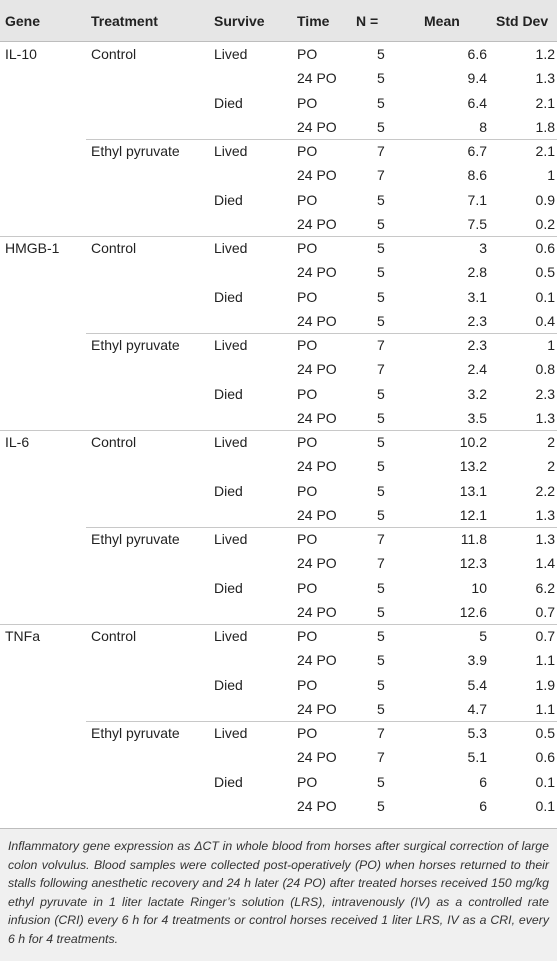 The image size is (557, 961). What do you see at coordinates (483, 781) in the screenshot?
I see `cell-mean: 6` at bounding box center [483, 781].